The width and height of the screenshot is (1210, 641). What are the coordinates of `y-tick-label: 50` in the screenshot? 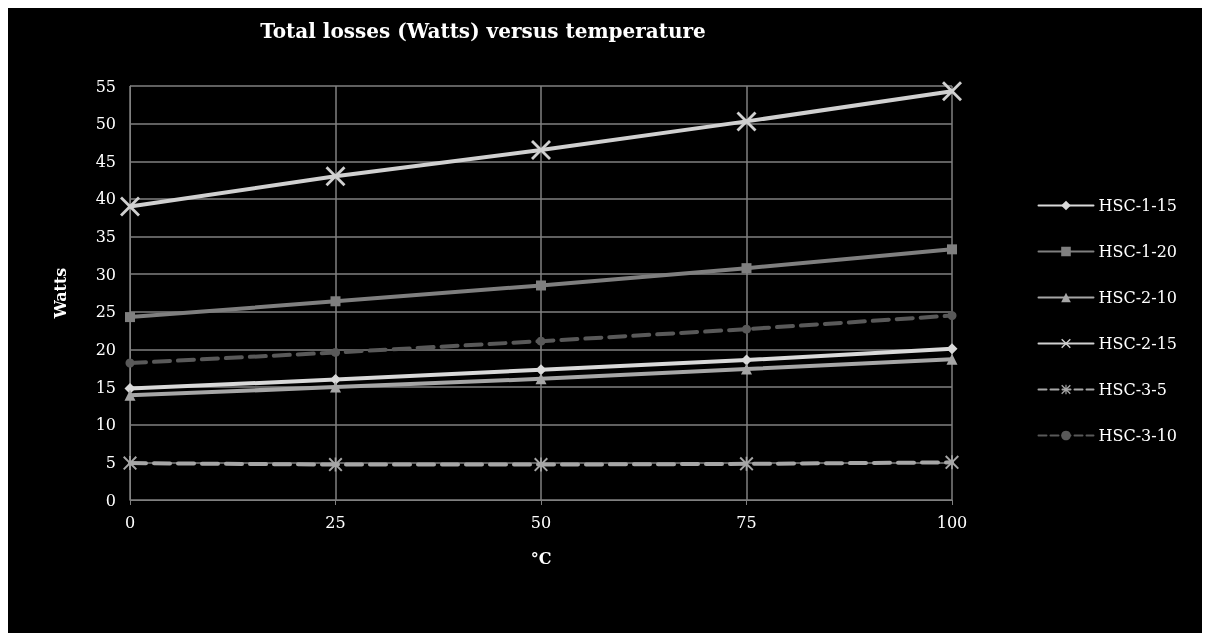 It's located at (105, 124).